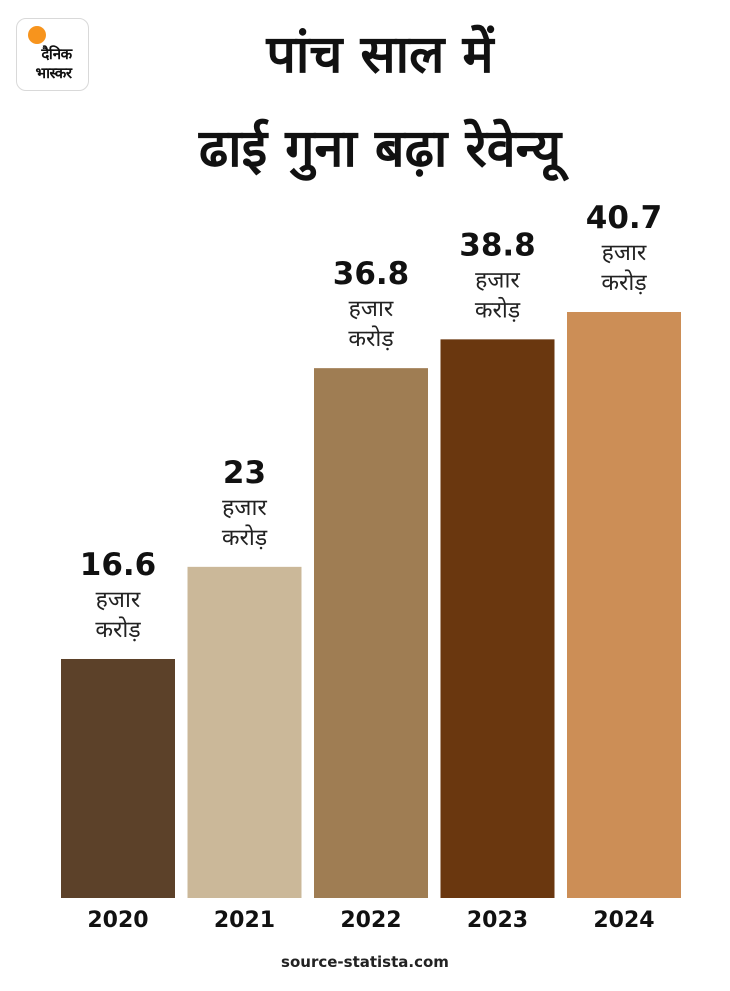  Describe the element at coordinates (497, 618) in the screenshot. I see `bar-2023` at that location.